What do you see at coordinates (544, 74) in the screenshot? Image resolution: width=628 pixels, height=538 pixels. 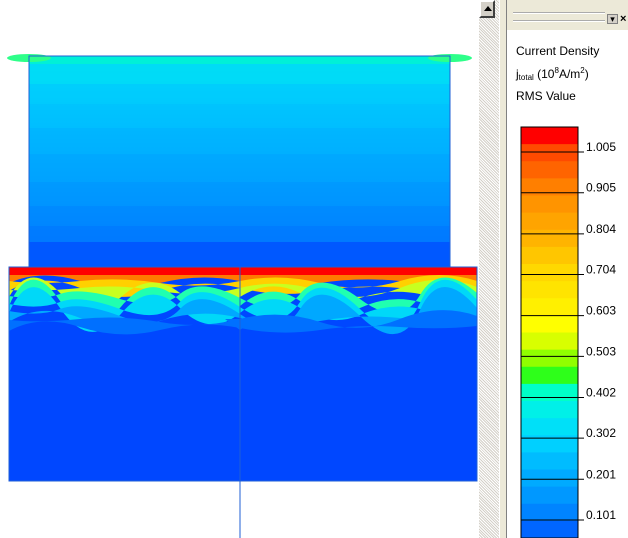 I see `unit-prefix: (10` at bounding box center [544, 74].